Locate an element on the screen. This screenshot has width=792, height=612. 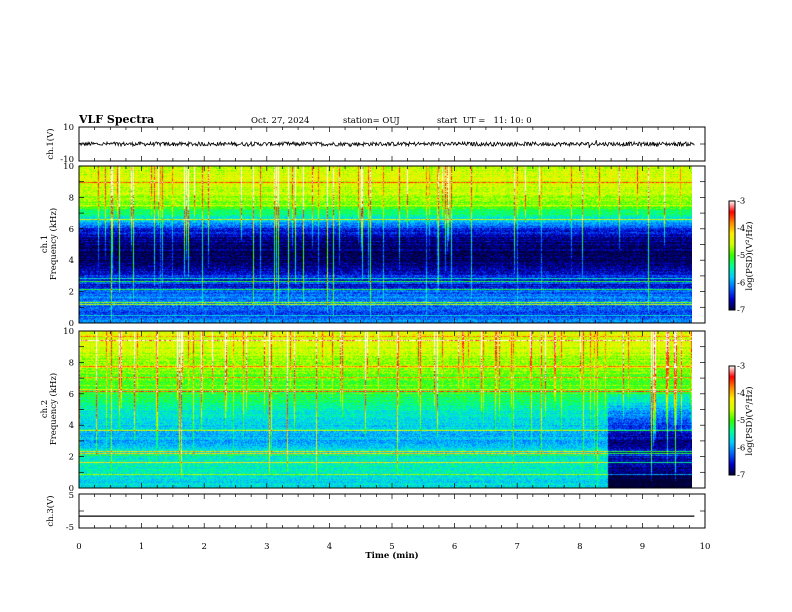
ch2-spec-ytick-10: 10 is located at coordinates (68, 332).